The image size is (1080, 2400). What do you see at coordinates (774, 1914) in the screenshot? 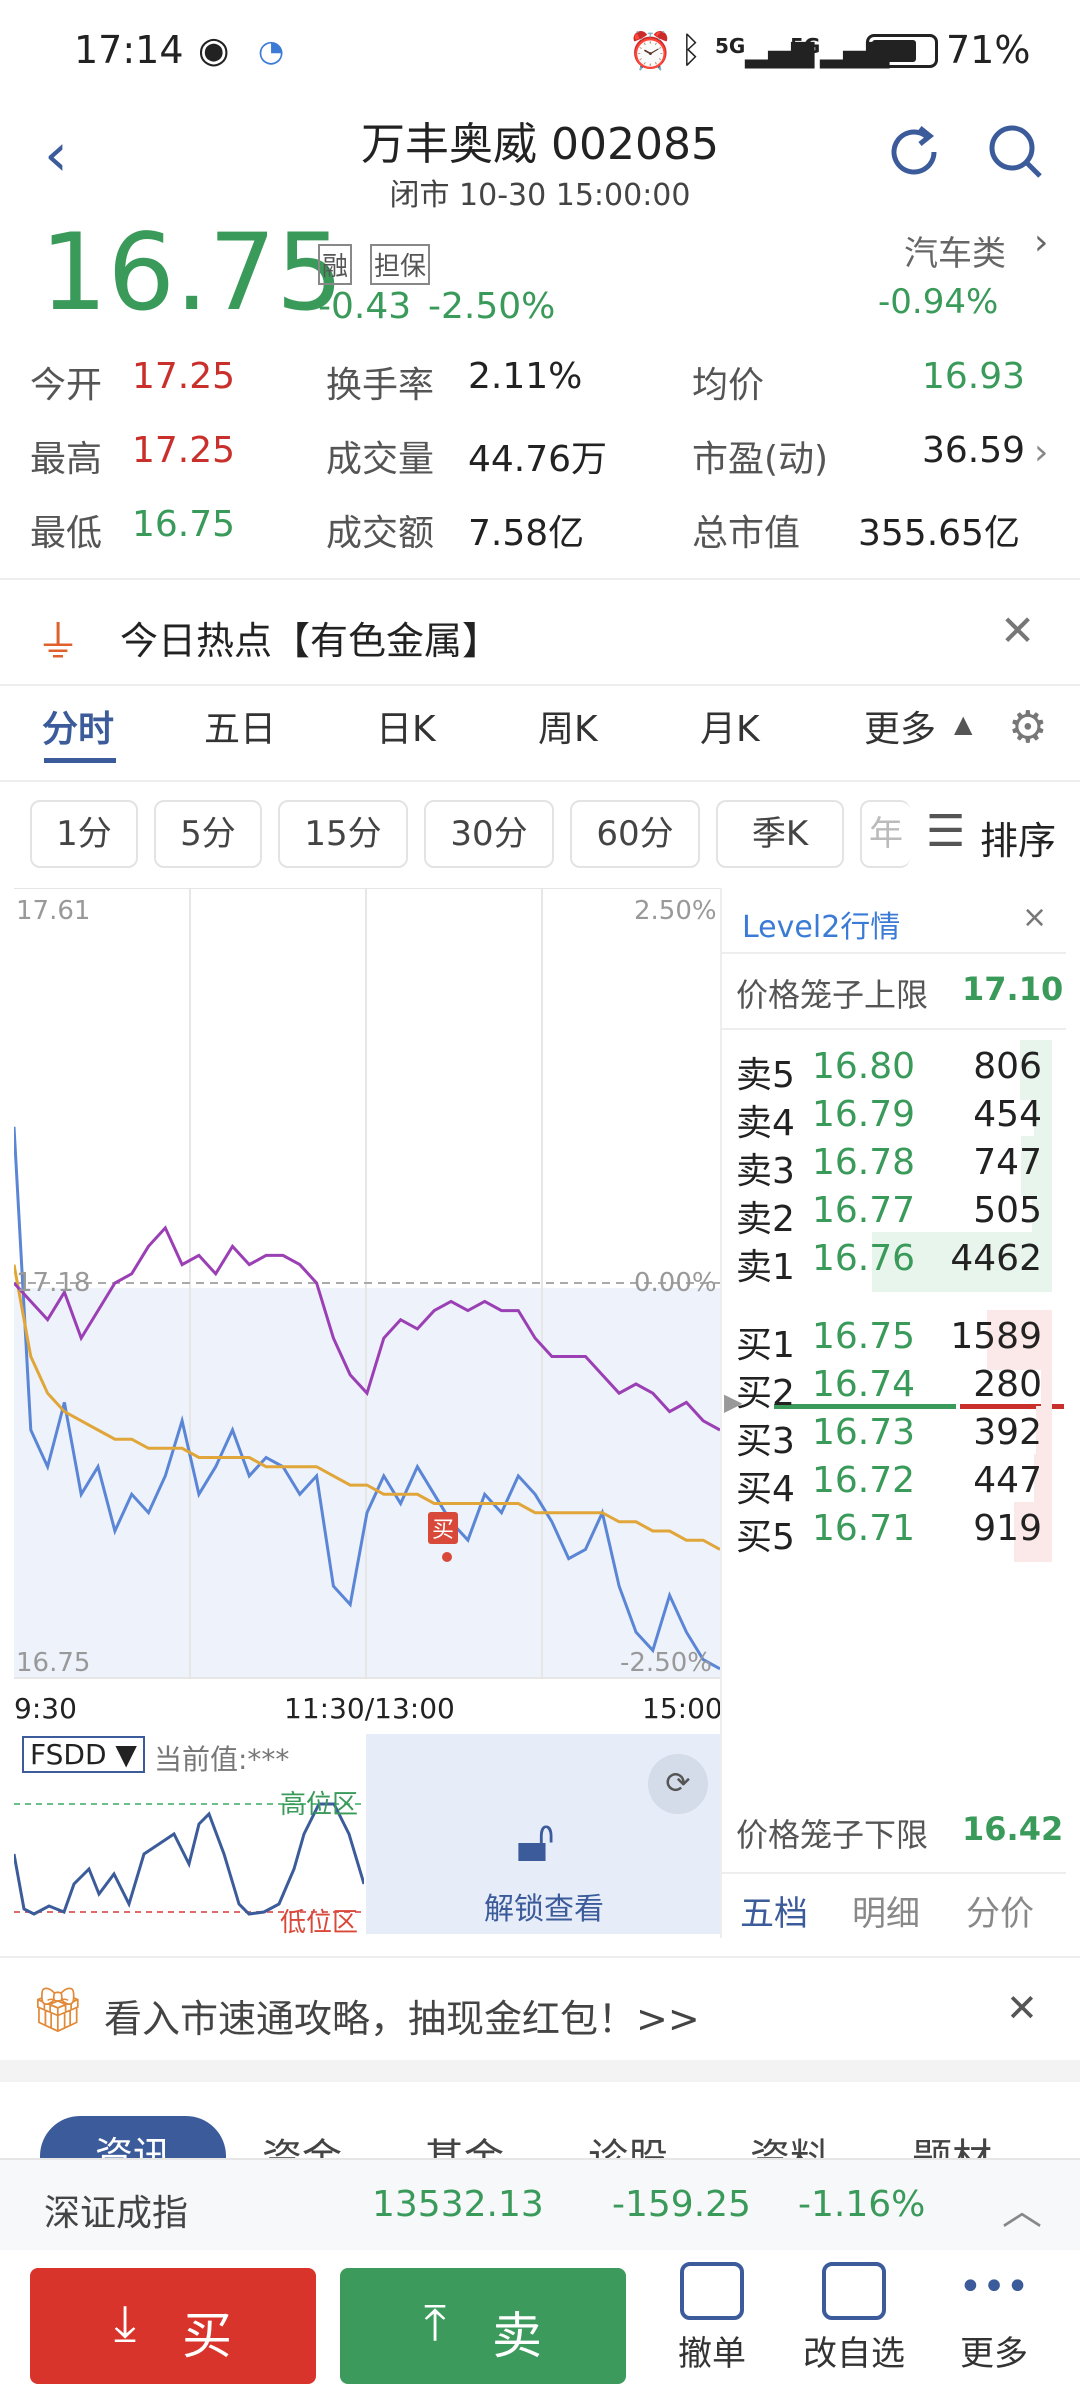
I see `tab-five-levels: 五档` at bounding box center [774, 1914].